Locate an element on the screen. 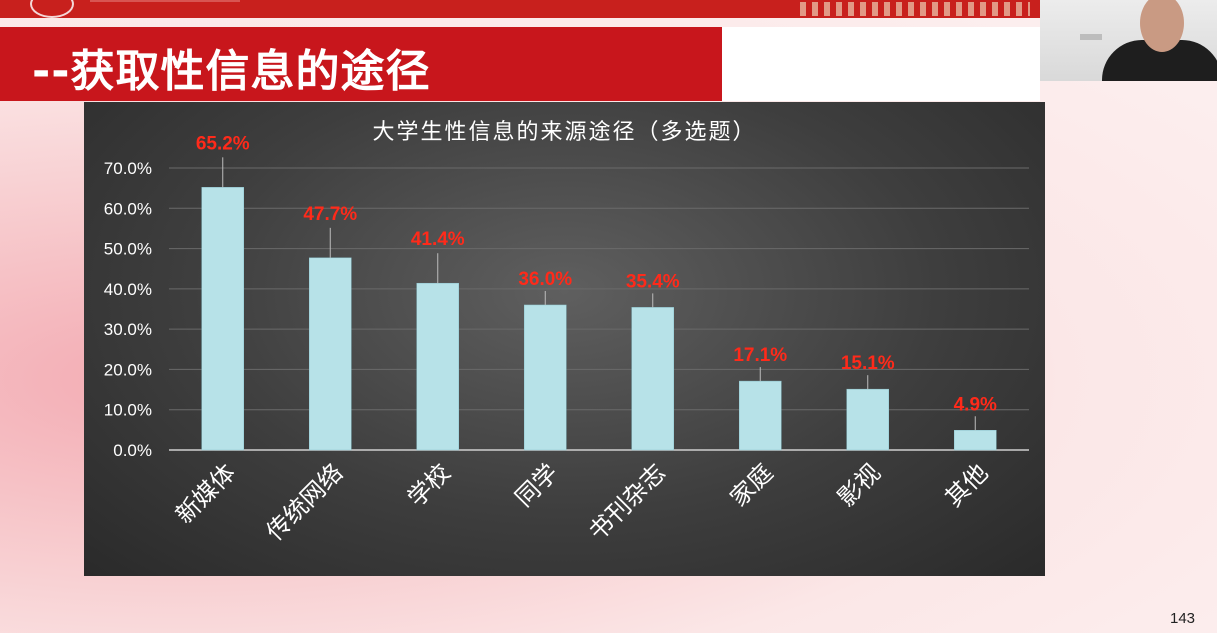 The image size is (1217, 633). y-tick-label: 10.0% is located at coordinates (128, 410).